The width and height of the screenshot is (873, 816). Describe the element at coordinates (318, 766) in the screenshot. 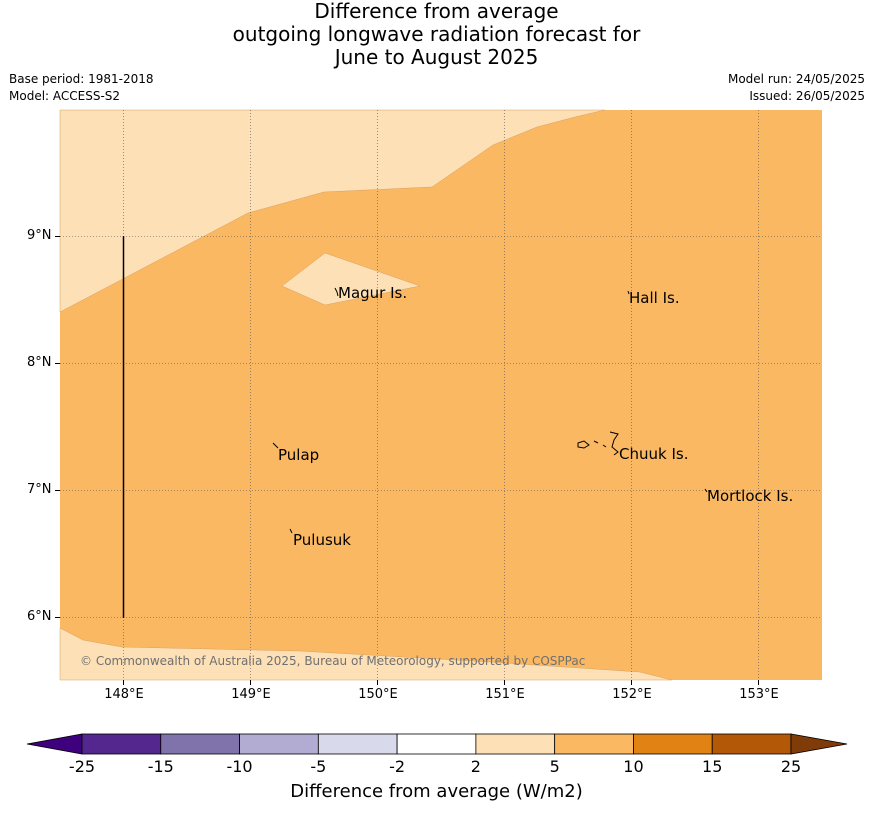

I see `colorbar-tick-label: -5` at that location.